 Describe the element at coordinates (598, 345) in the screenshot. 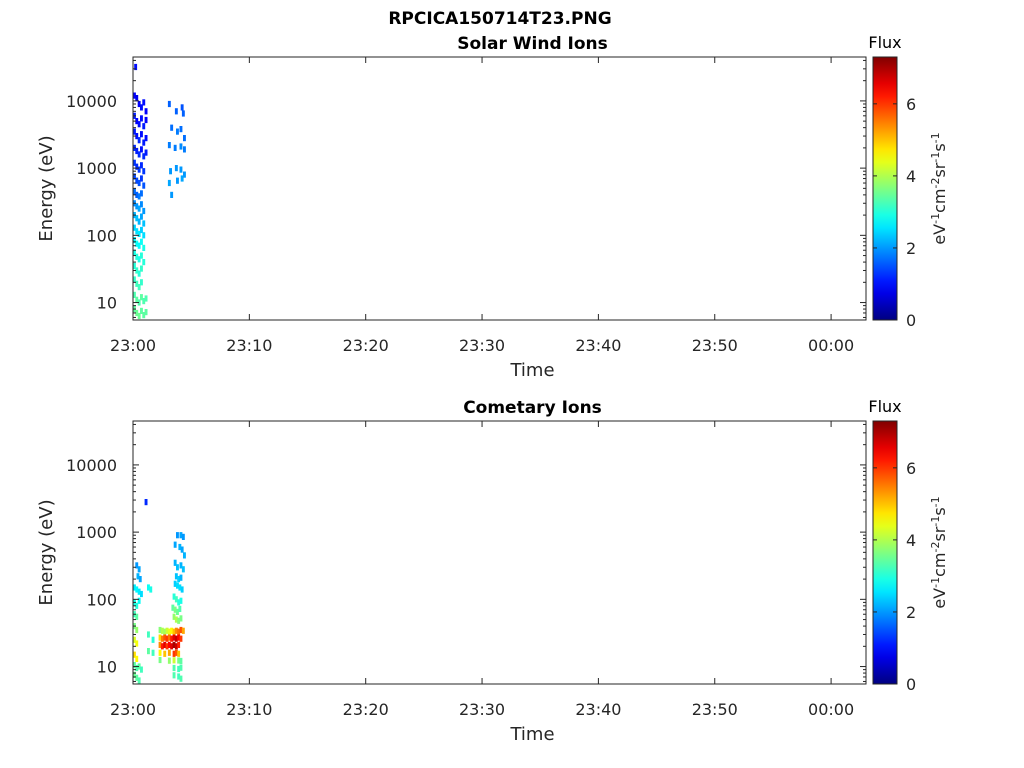

I see `x-tick-label: 23:40` at that location.